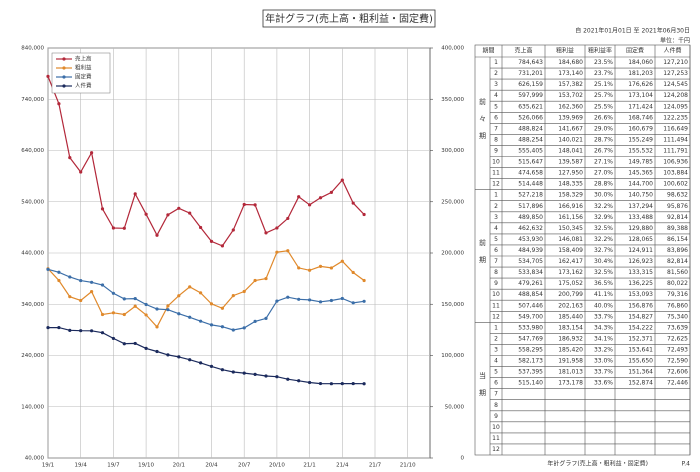  I want to click on table-cell: 488,254, so click(530, 139).